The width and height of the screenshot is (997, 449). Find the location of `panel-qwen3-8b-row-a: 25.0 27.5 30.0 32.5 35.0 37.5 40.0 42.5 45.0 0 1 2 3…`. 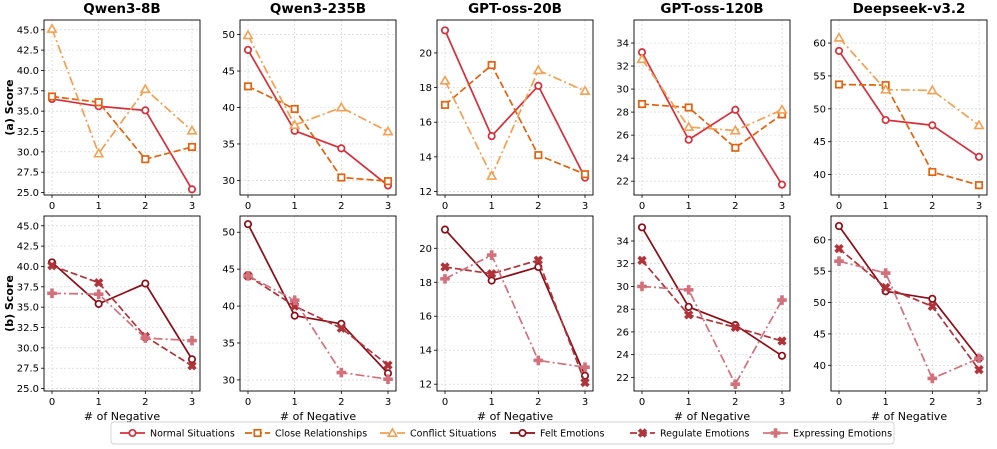

panel-qwen3-8b-row-a: 25.0 27.5 30.0 32.5 35.0 37.5 40.0 42.5 45.0 0 1 2 3… is located at coordinates (102, 106).